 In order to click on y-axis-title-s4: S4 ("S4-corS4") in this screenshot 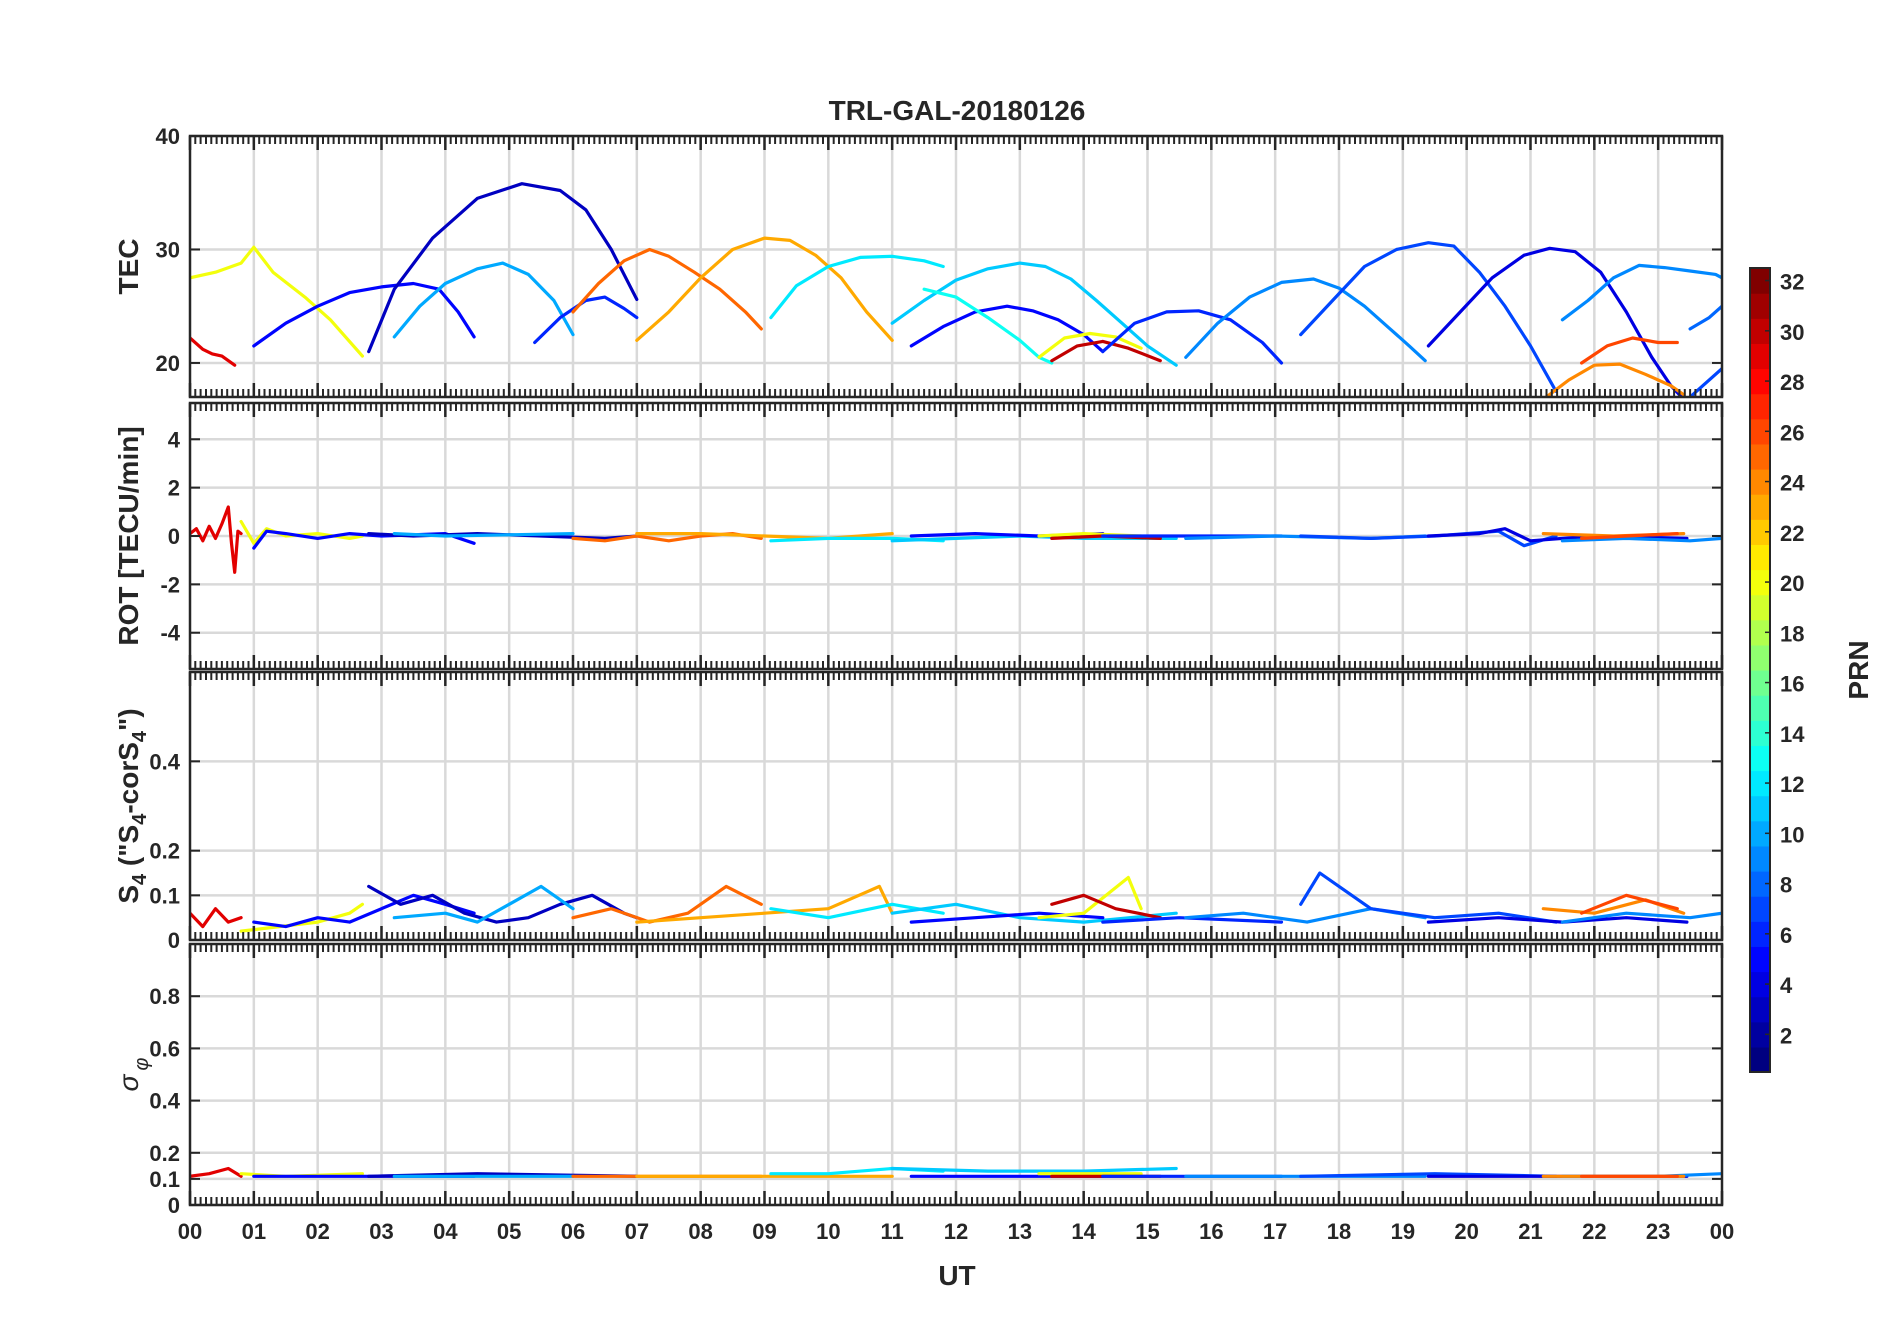, I will do `click(132, 805)`.